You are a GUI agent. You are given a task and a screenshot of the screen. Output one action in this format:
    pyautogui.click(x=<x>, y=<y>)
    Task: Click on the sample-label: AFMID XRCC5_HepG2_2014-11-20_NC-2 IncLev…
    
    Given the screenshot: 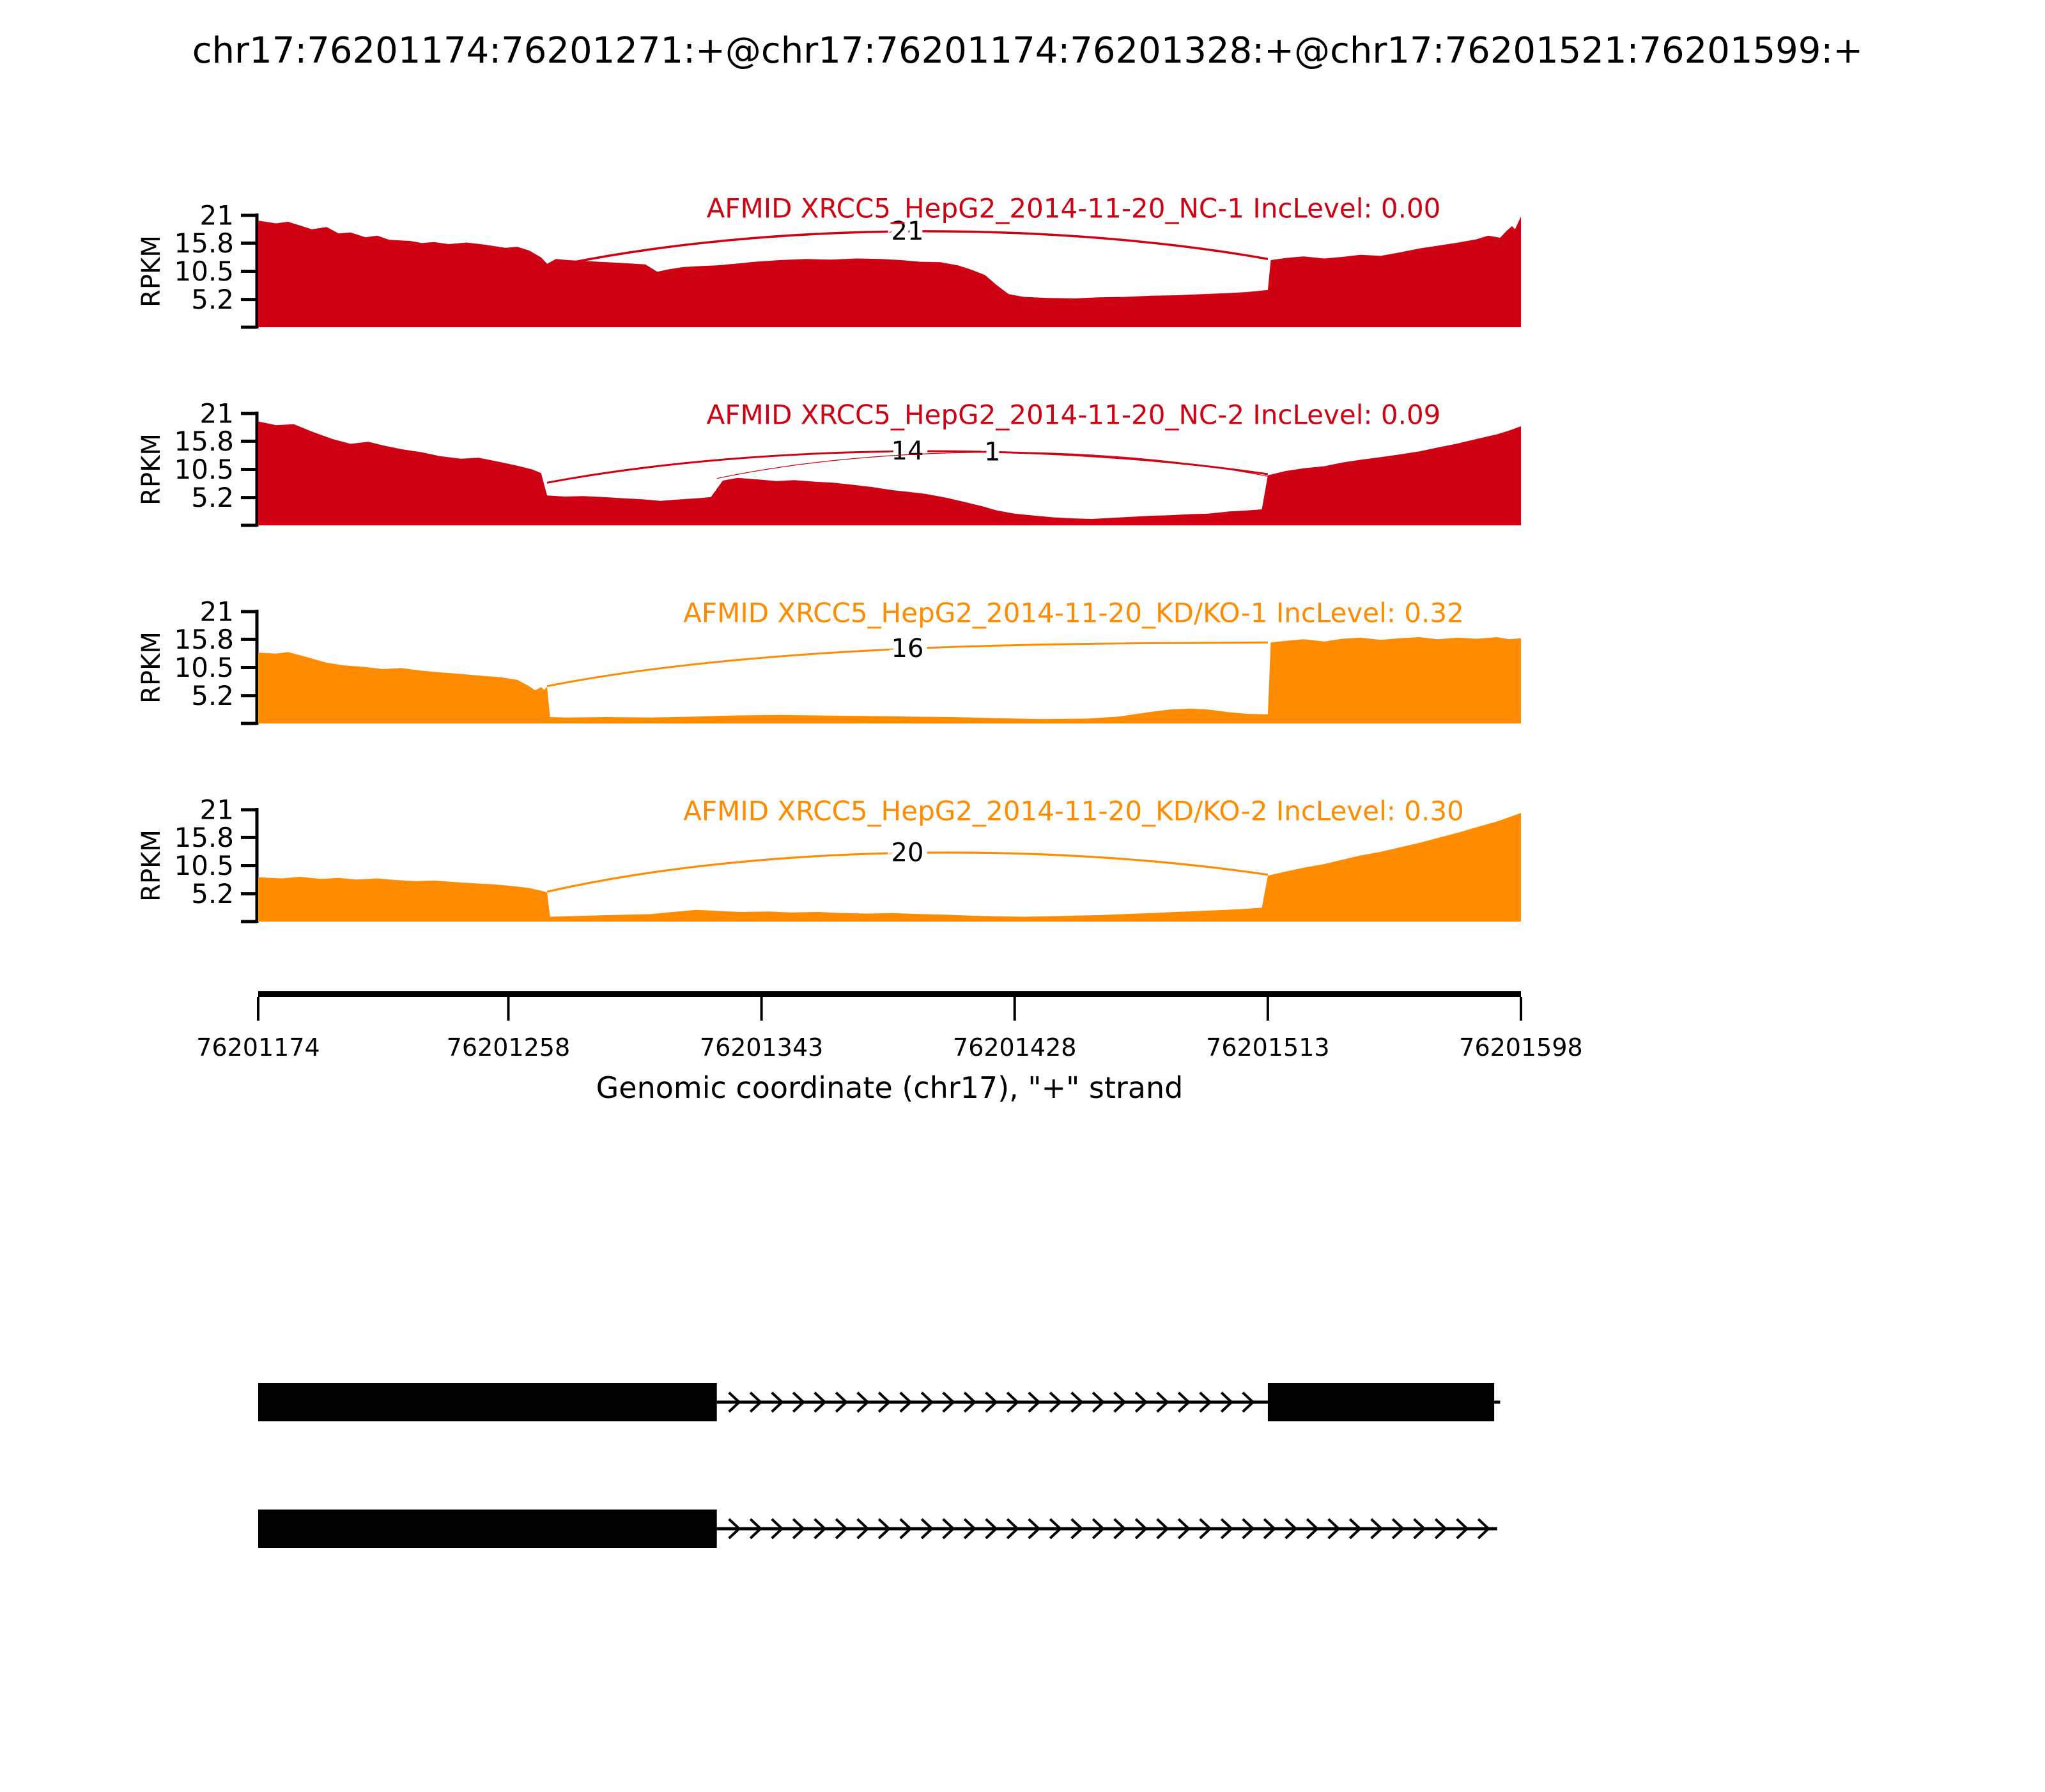 What is the action you would take?
    pyautogui.click(x=1074, y=415)
    